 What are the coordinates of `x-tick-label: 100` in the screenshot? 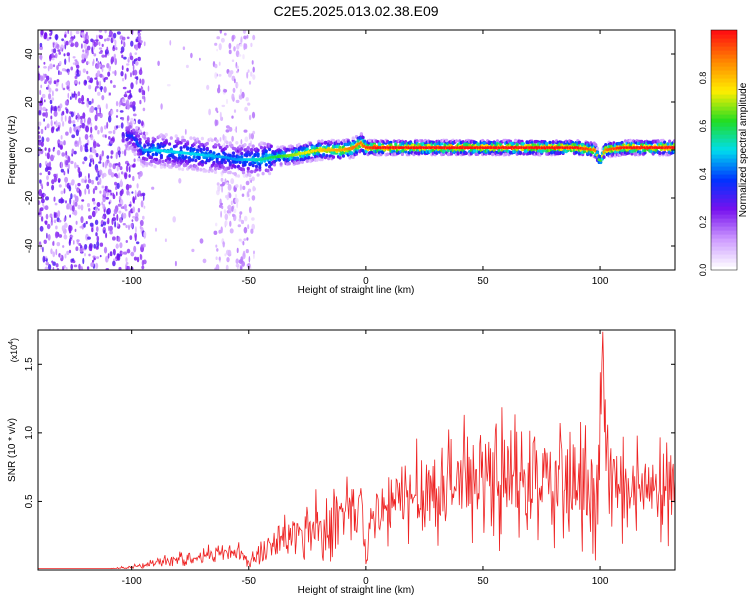 It's located at (600, 581).